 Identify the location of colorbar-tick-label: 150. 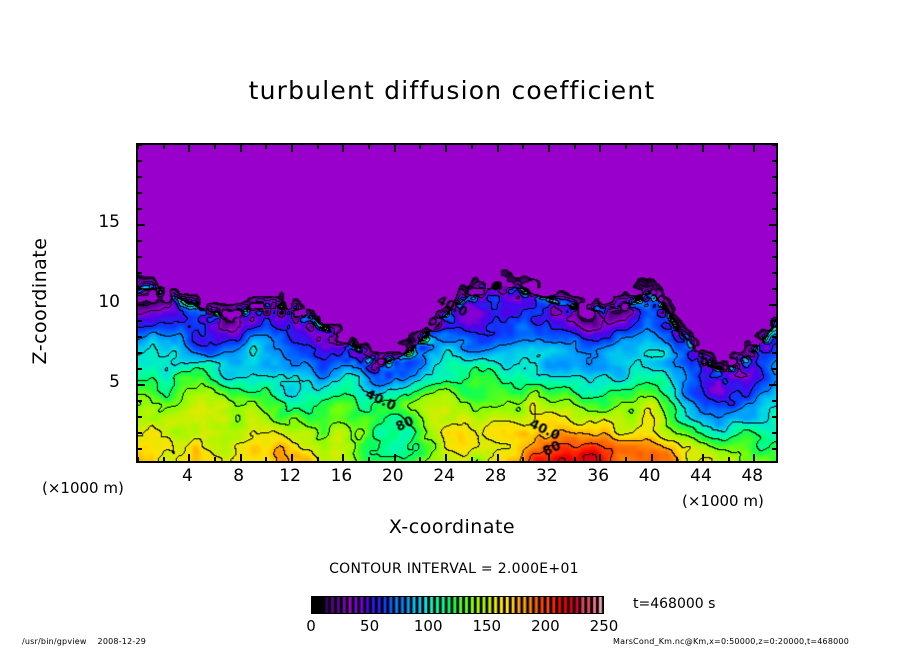
(487, 626).